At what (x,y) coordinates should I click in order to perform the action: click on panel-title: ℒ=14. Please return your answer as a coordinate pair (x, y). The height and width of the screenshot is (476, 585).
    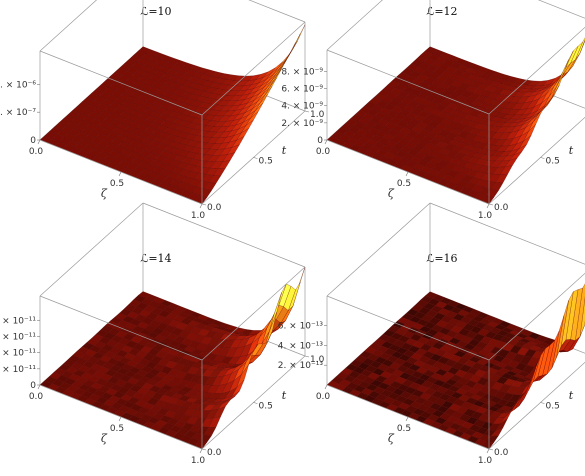
    Looking at the image, I should click on (155, 258).